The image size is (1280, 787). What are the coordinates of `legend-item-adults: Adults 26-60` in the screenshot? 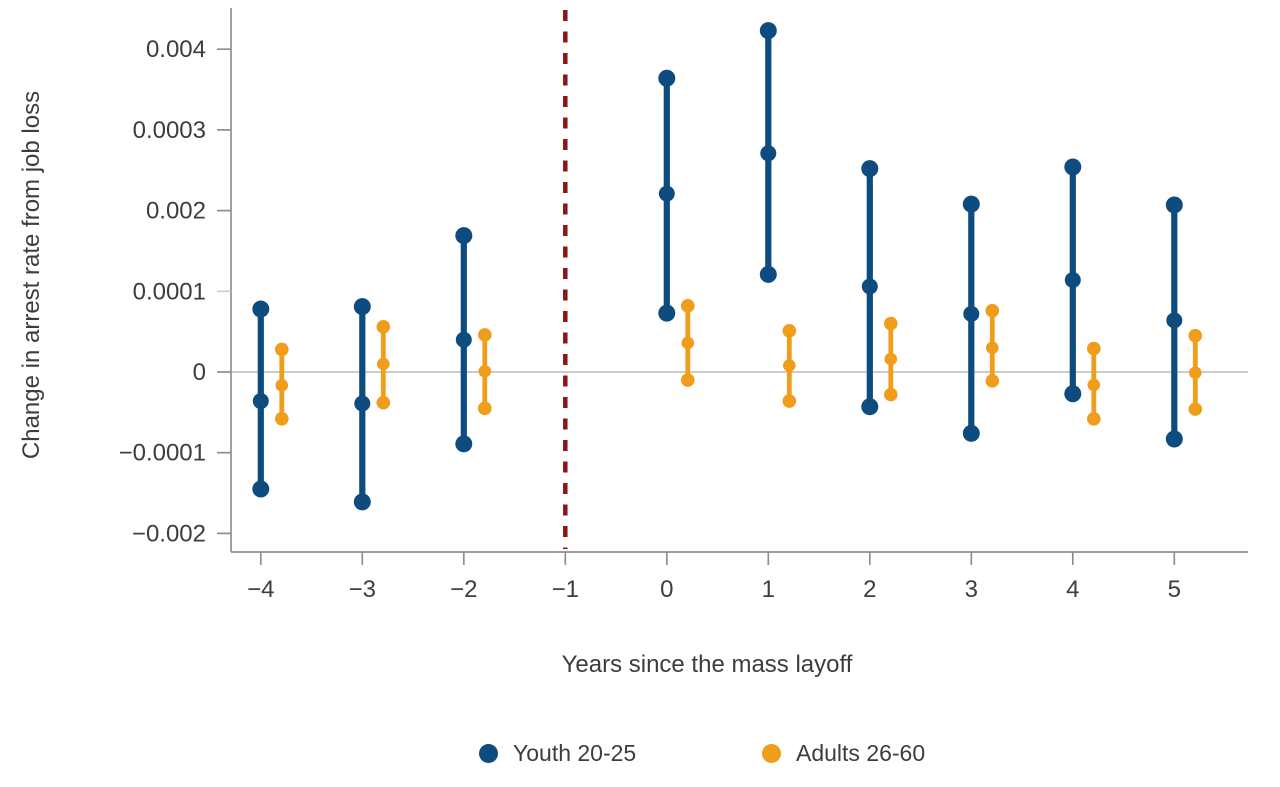 It's located at (843, 753).